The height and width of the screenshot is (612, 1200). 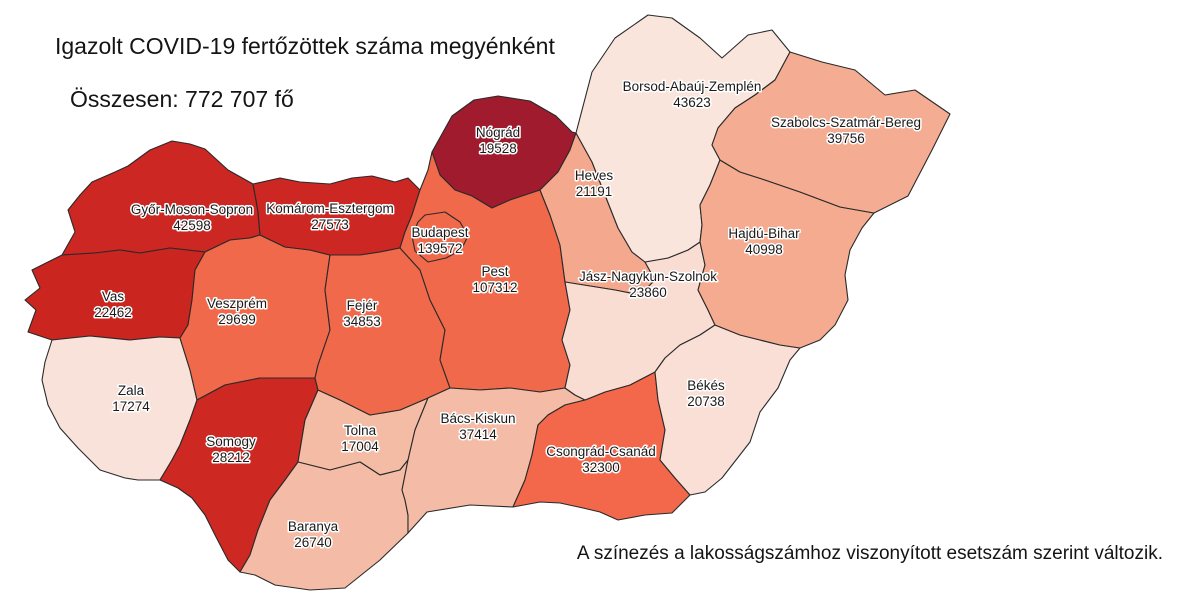 What do you see at coordinates (192, 209) in the screenshot?
I see `county-name-gyor: Győr-Moson-Sopron` at bounding box center [192, 209].